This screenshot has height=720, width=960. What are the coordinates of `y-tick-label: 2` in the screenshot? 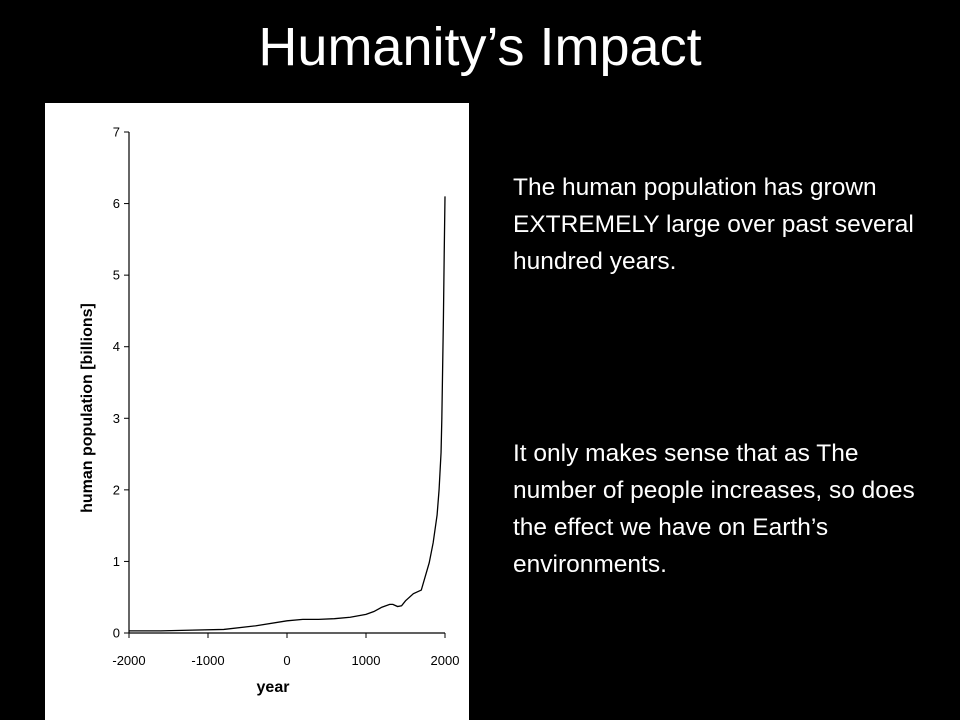 It's located at (116, 489).